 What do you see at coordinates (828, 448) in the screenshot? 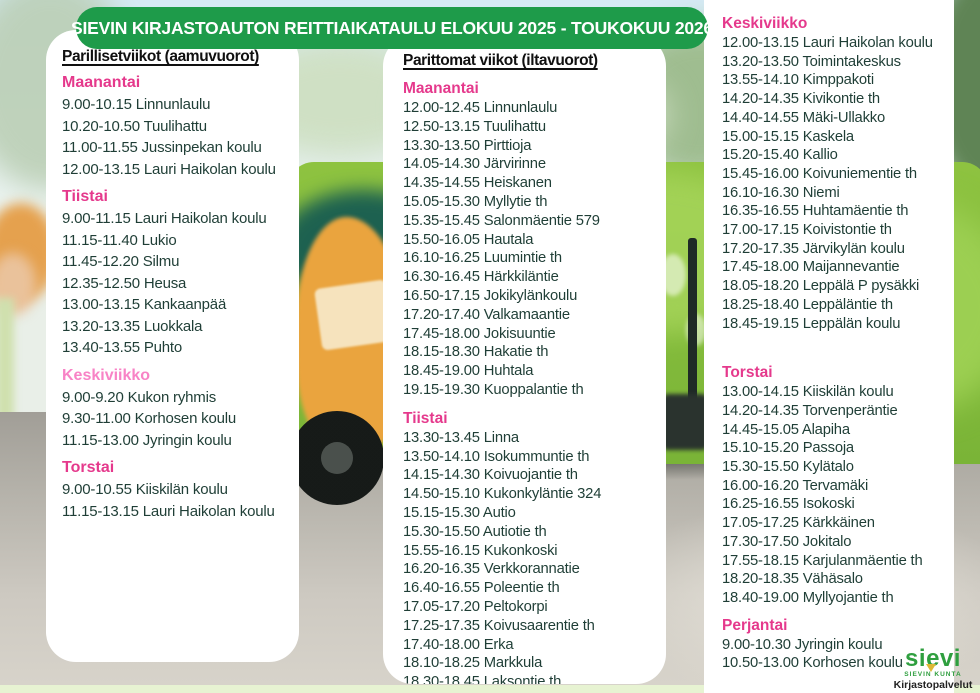
I see `stop-place: Passoja` at bounding box center [828, 448].